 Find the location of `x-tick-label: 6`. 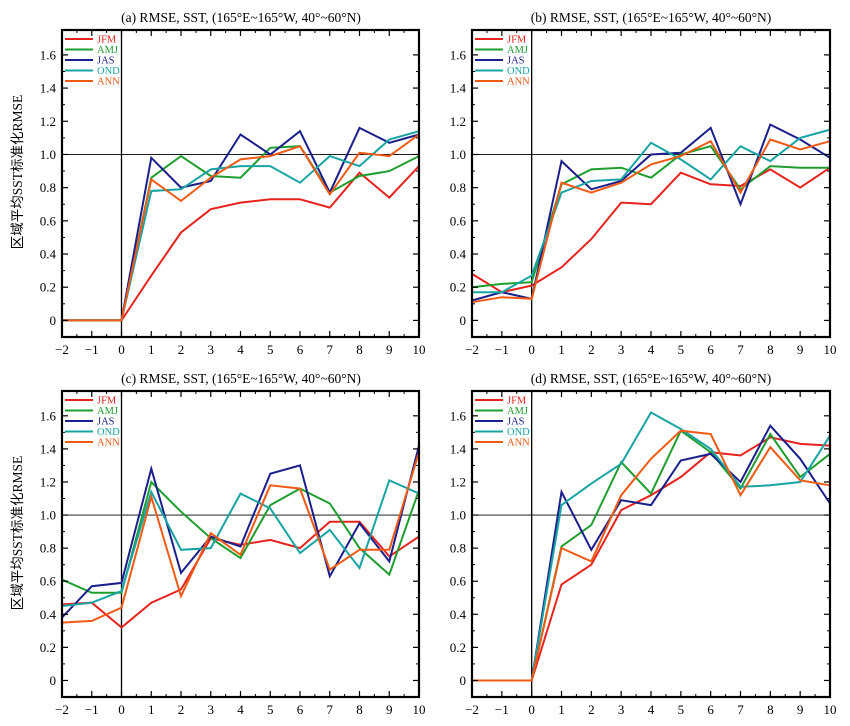

x-tick-label: 6 is located at coordinates (710, 709).